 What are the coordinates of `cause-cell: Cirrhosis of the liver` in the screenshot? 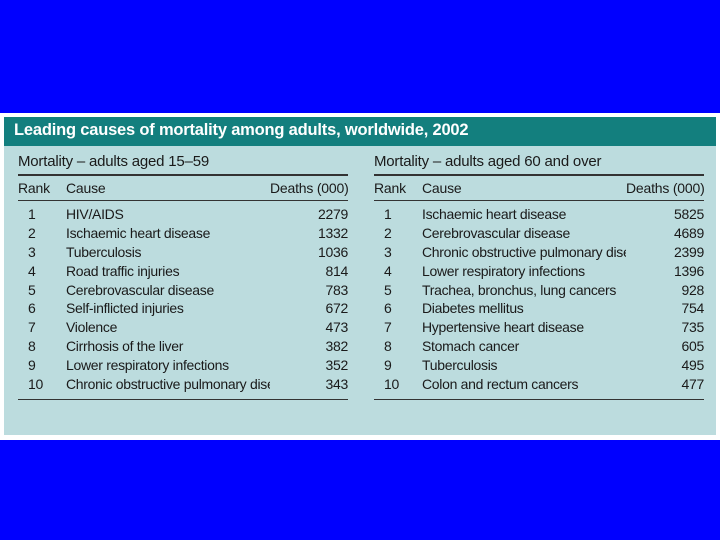 It's located at (125, 345).